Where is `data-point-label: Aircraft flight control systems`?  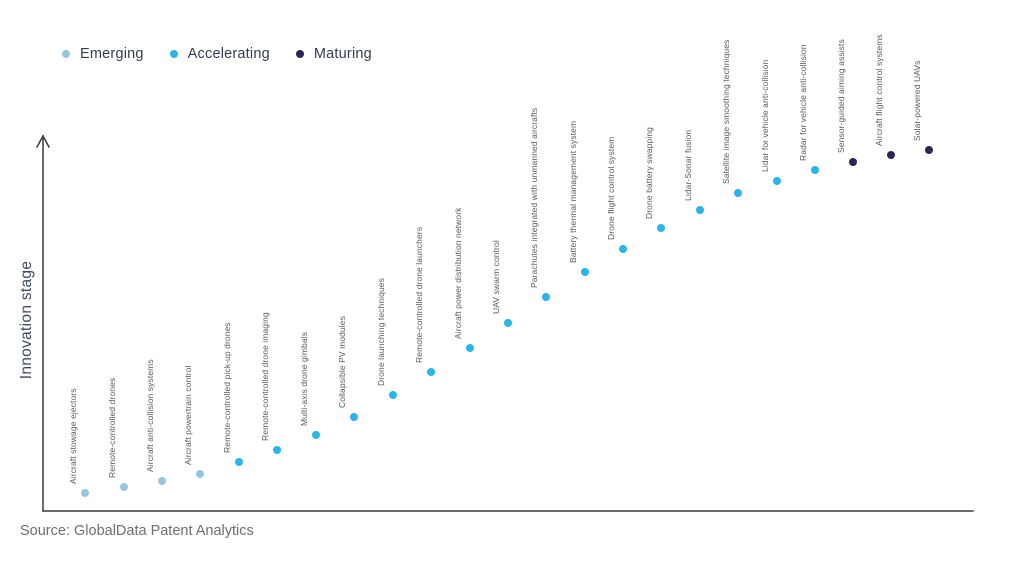 data-point-label: Aircraft flight control systems is located at coordinates (878, 90).